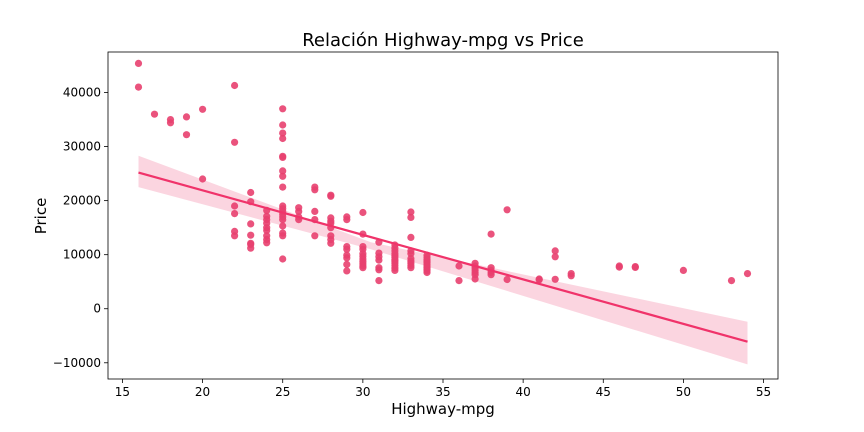  I want to click on y-tick-label: 10000, so click(82, 255).